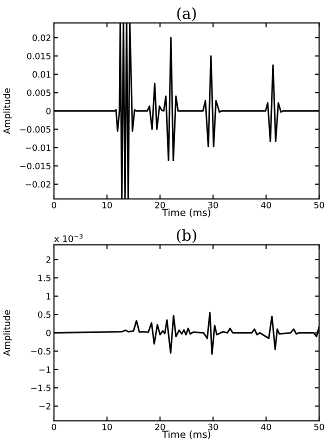  What do you see at coordinates (41, 38) in the screenshot?
I see `y-tick-label: 0.02` at bounding box center [41, 38].